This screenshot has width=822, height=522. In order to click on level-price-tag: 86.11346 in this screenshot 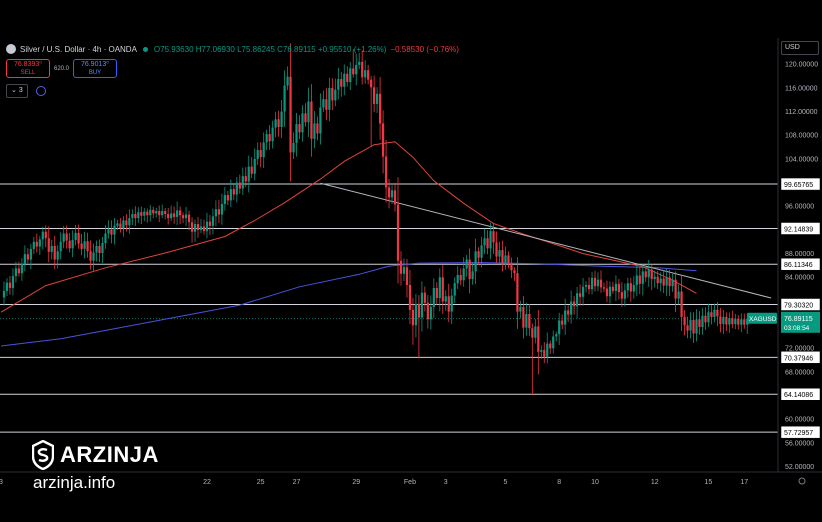, I will do `click(800, 264)`.